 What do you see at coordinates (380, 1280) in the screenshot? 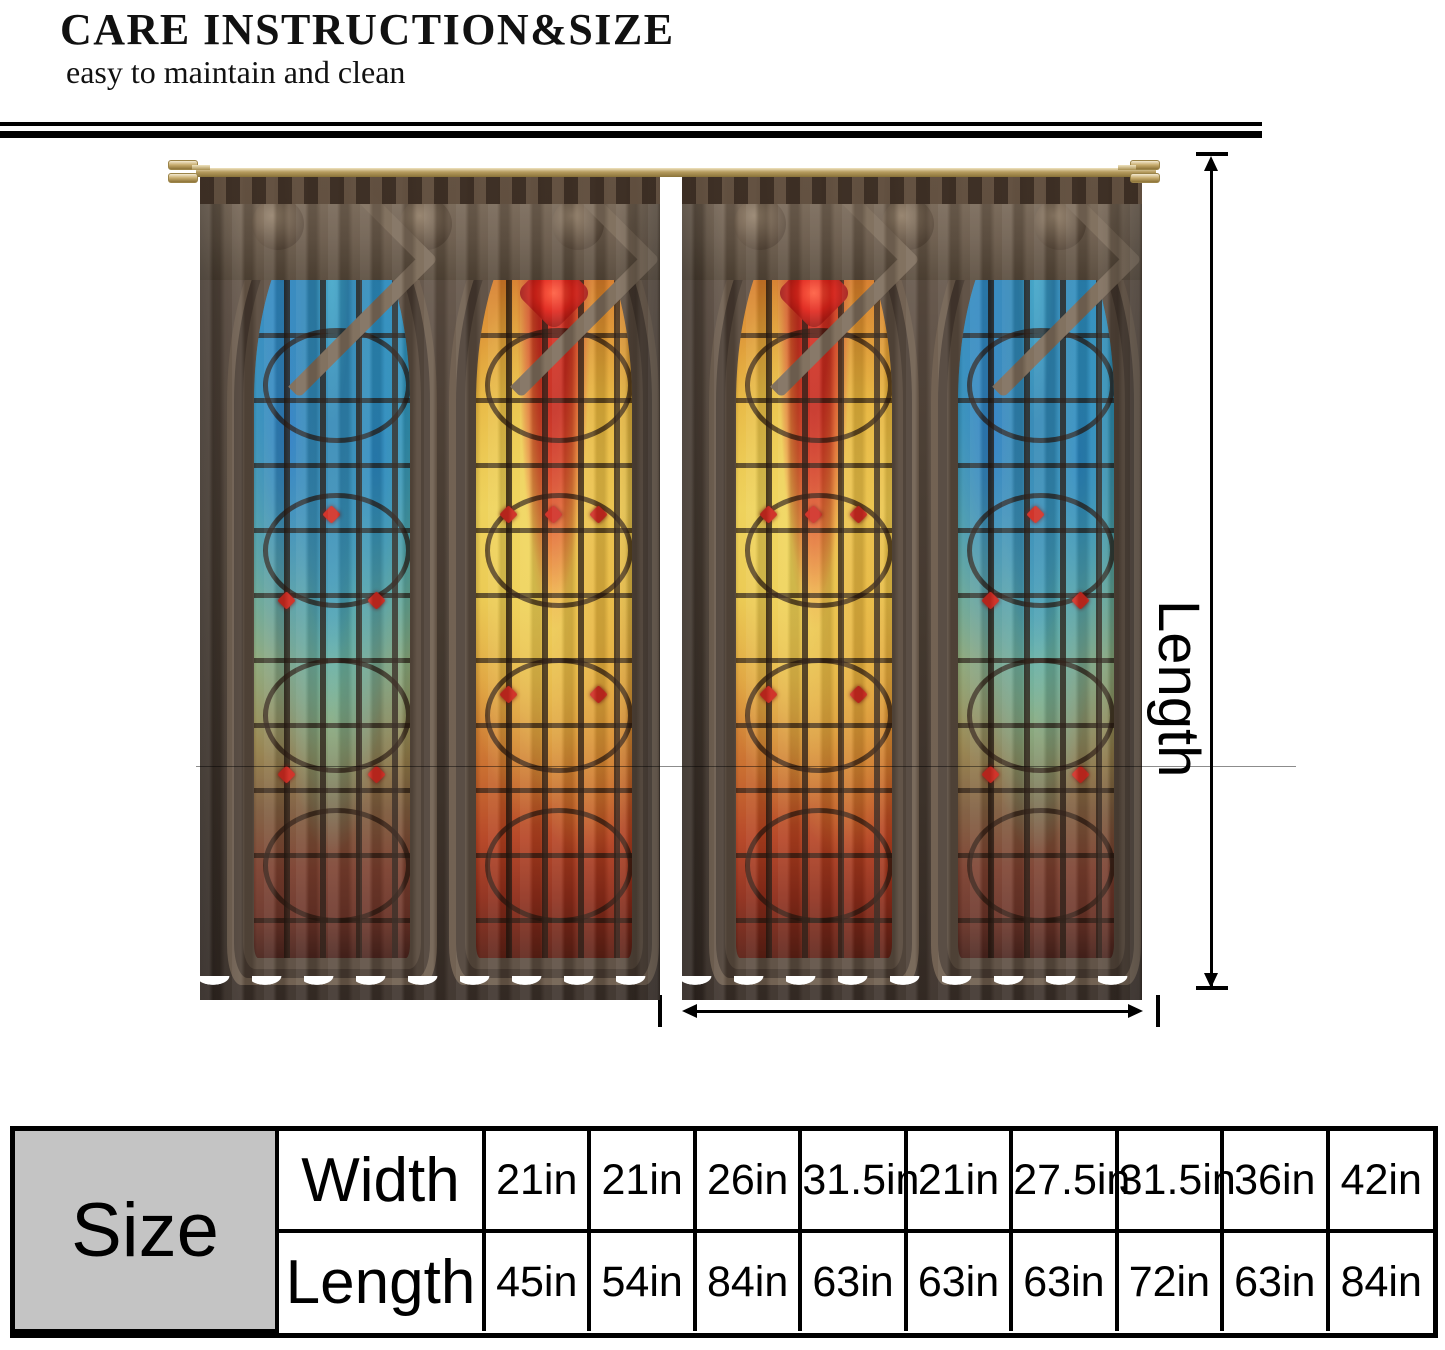
I see `row-header-length: Length` at bounding box center [380, 1280].